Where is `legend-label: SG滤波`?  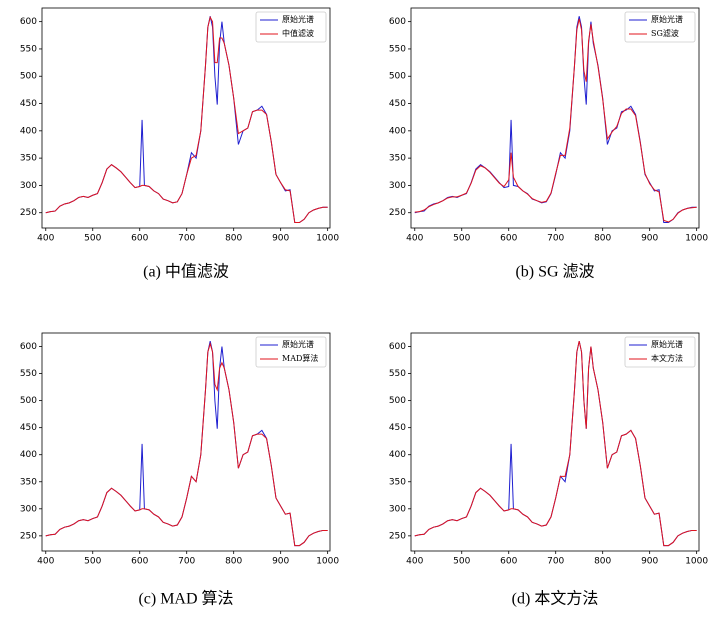 legend-label: SG滤波 is located at coordinates (665, 33).